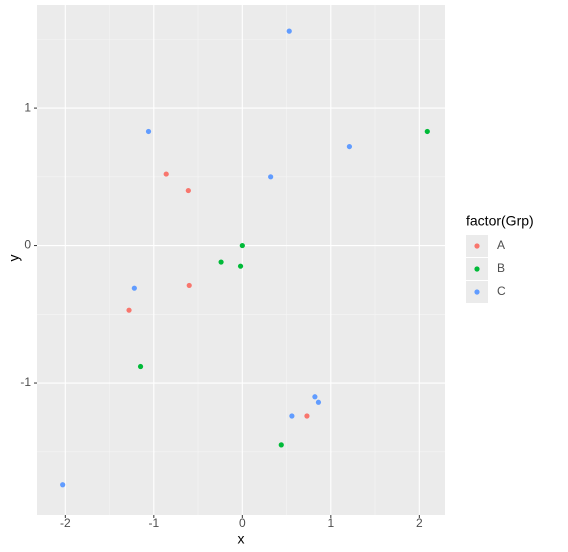  What do you see at coordinates (153, 523) in the screenshot?
I see `x-tick-label: -1` at bounding box center [153, 523].